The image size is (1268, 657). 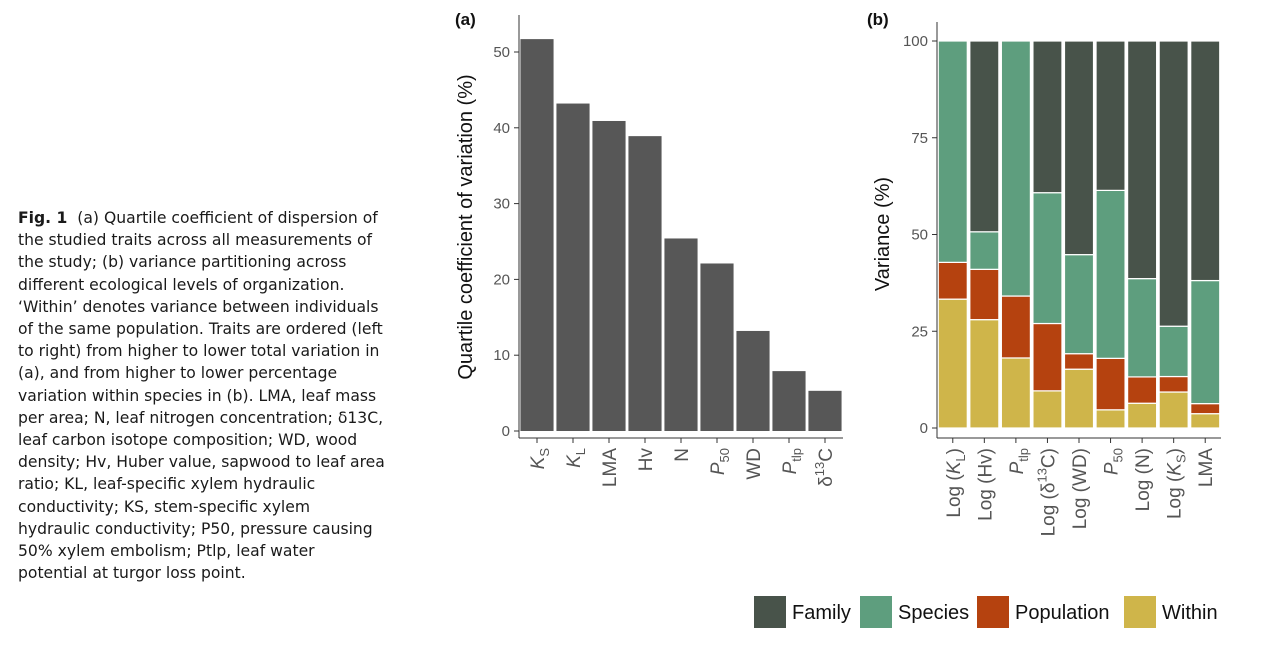 I want to click on segment-family-lma, so click(x=1205, y=161).